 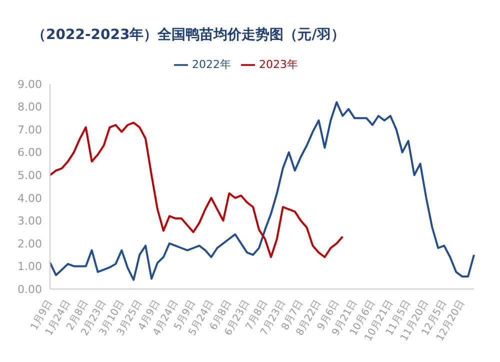 What do you see at coordinates (30, 198) in the screenshot?
I see `y-tick-label: 4.00` at bounding box center [30, 198].